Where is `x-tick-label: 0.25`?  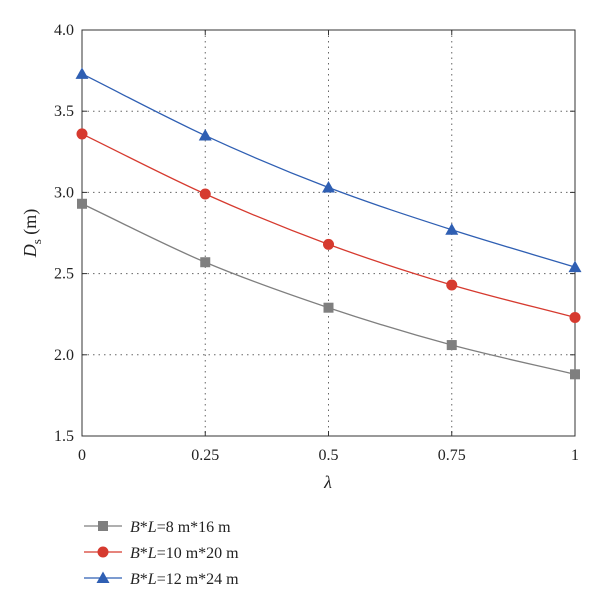
x-tick-label: 0.25 is located at coordinates (205, 455).